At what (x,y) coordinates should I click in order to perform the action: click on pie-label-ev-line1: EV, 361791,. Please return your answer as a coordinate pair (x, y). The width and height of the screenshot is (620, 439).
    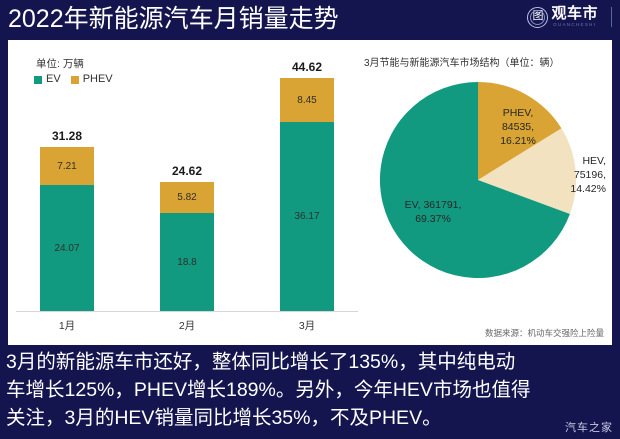
    Looking at the image, I should click on (433, 205).